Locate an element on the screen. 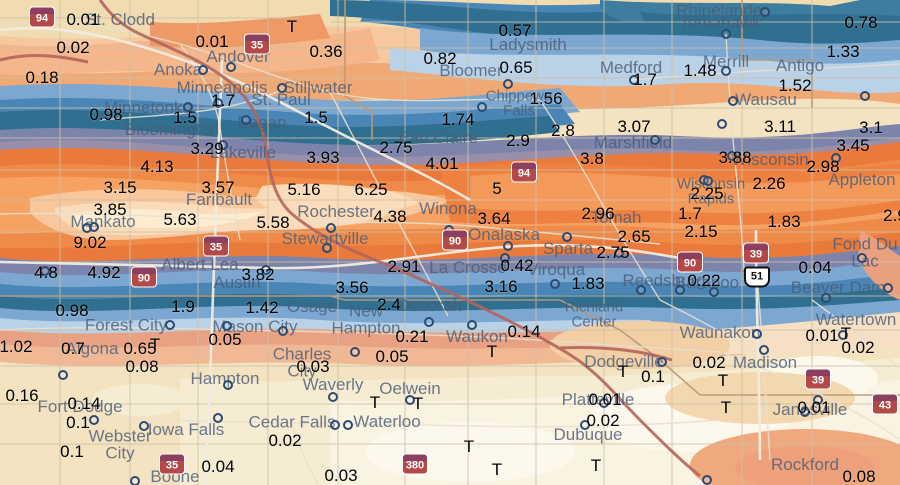 The image size is (900, 485). precip-value: 2.75 is located at coordinates (613, 252).